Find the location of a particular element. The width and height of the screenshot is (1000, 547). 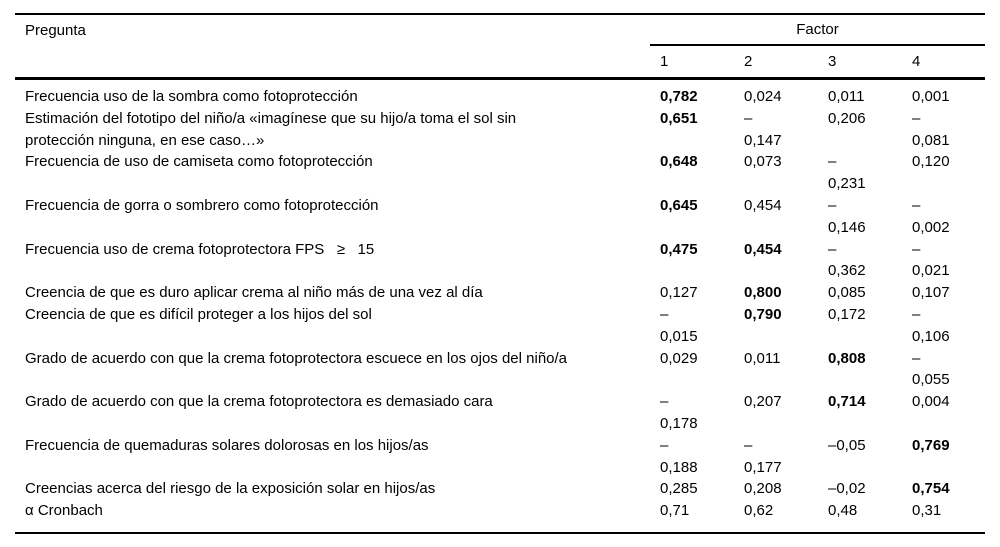

factor-loading-cell: –0,146 is located at coordinates (847, 216).